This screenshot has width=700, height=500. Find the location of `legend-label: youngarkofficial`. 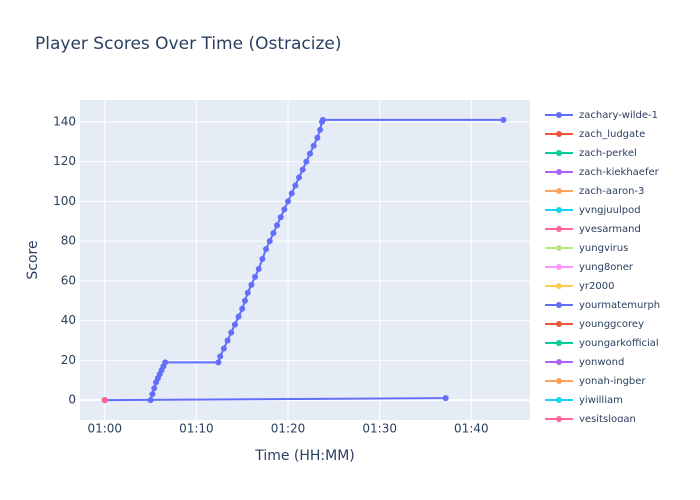

legend-label: youngarkofficial is located at coordinates (619, 343).